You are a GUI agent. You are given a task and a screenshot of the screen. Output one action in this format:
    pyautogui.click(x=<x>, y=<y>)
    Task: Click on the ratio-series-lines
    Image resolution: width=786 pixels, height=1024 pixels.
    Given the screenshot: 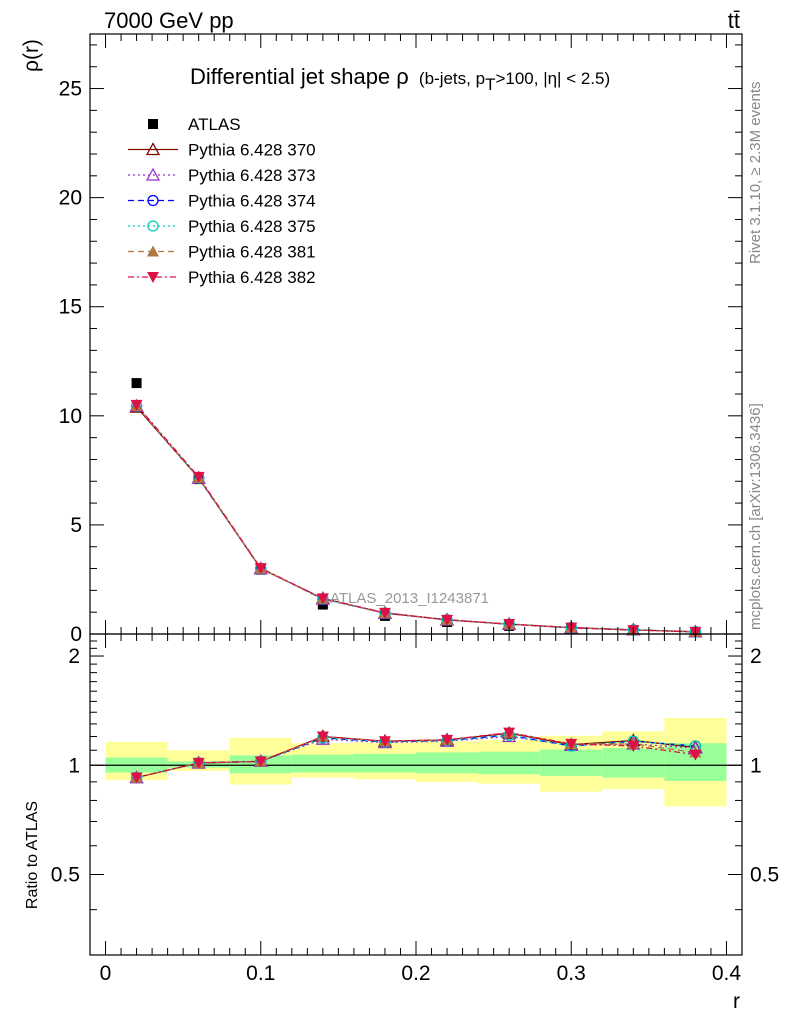 What is the action you would take?
    pyautogui.click(x=416, y=755)
    